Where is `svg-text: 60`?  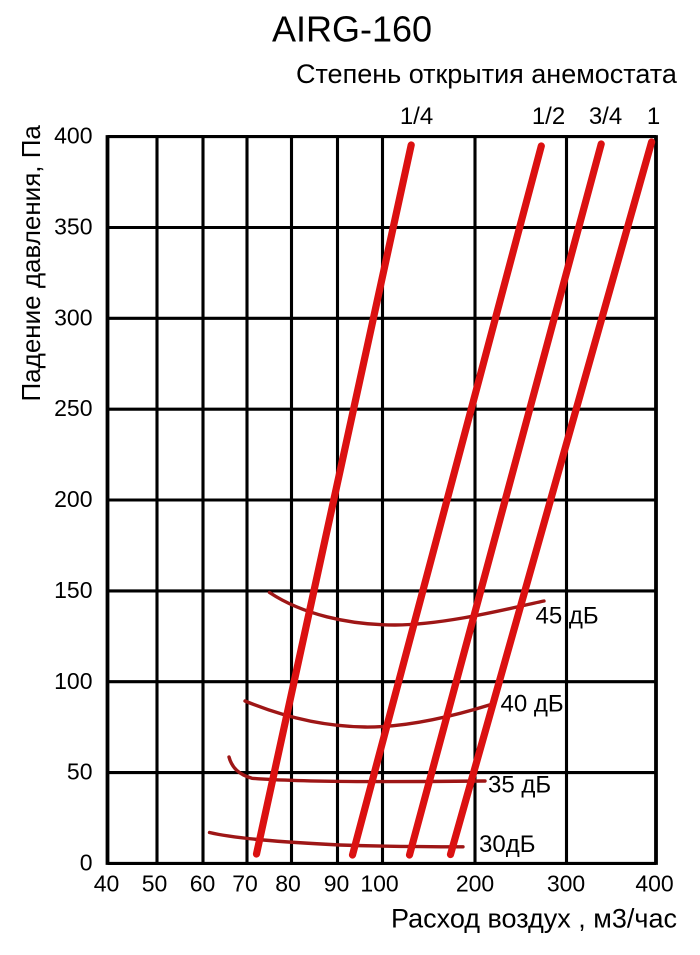
svg-text: 60 is located at coordinates (203, 884).